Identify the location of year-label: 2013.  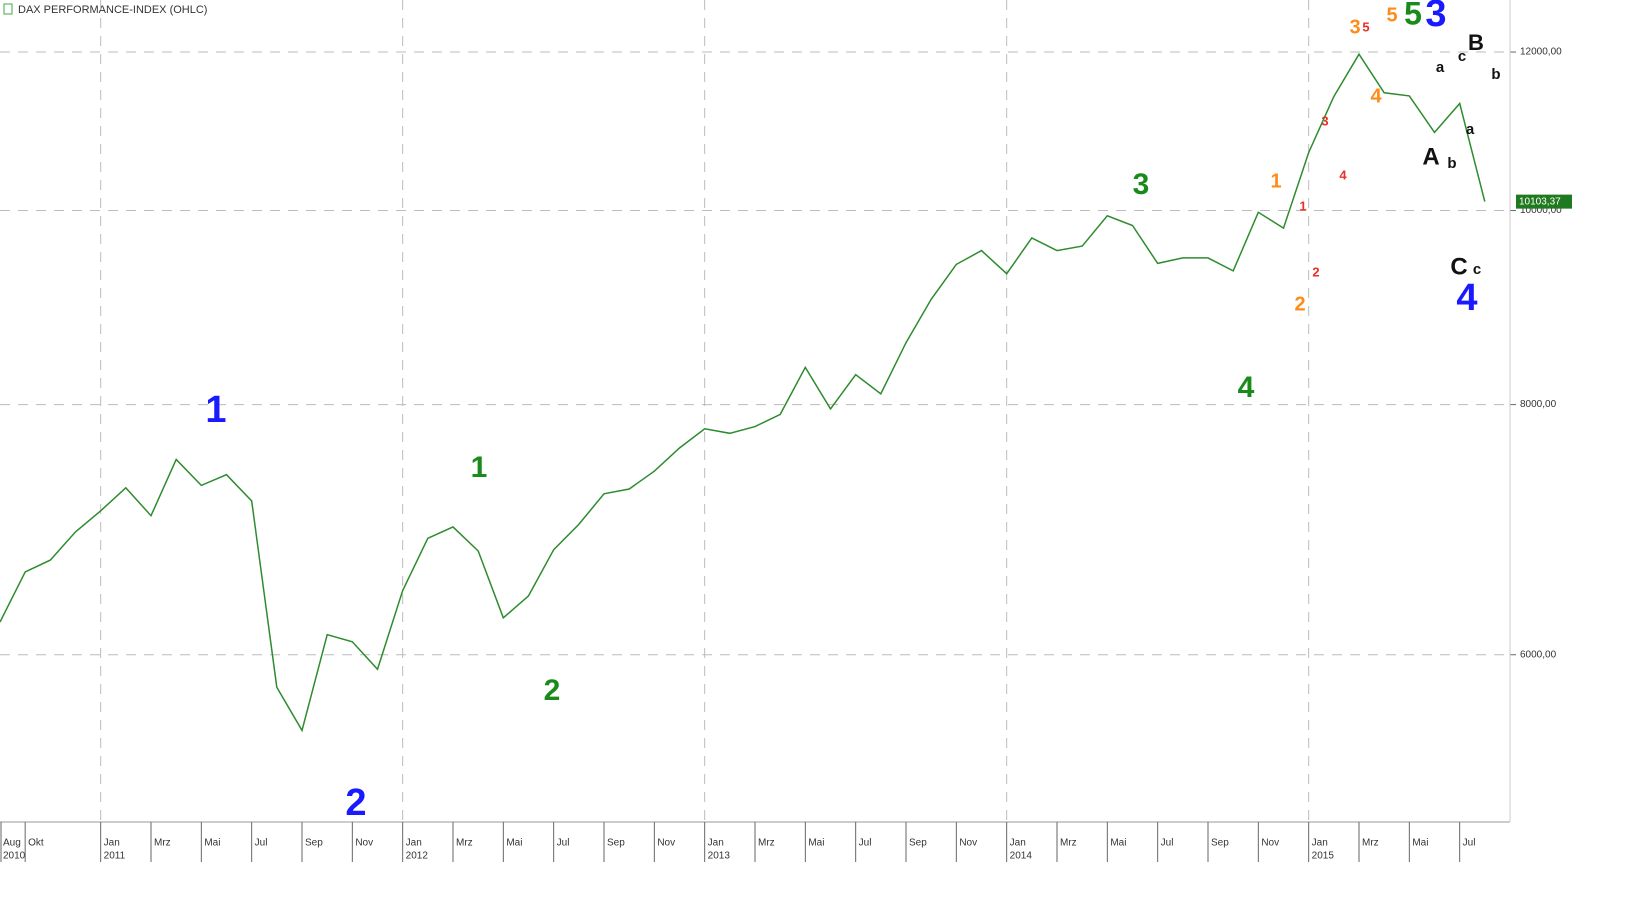
(719, 856).